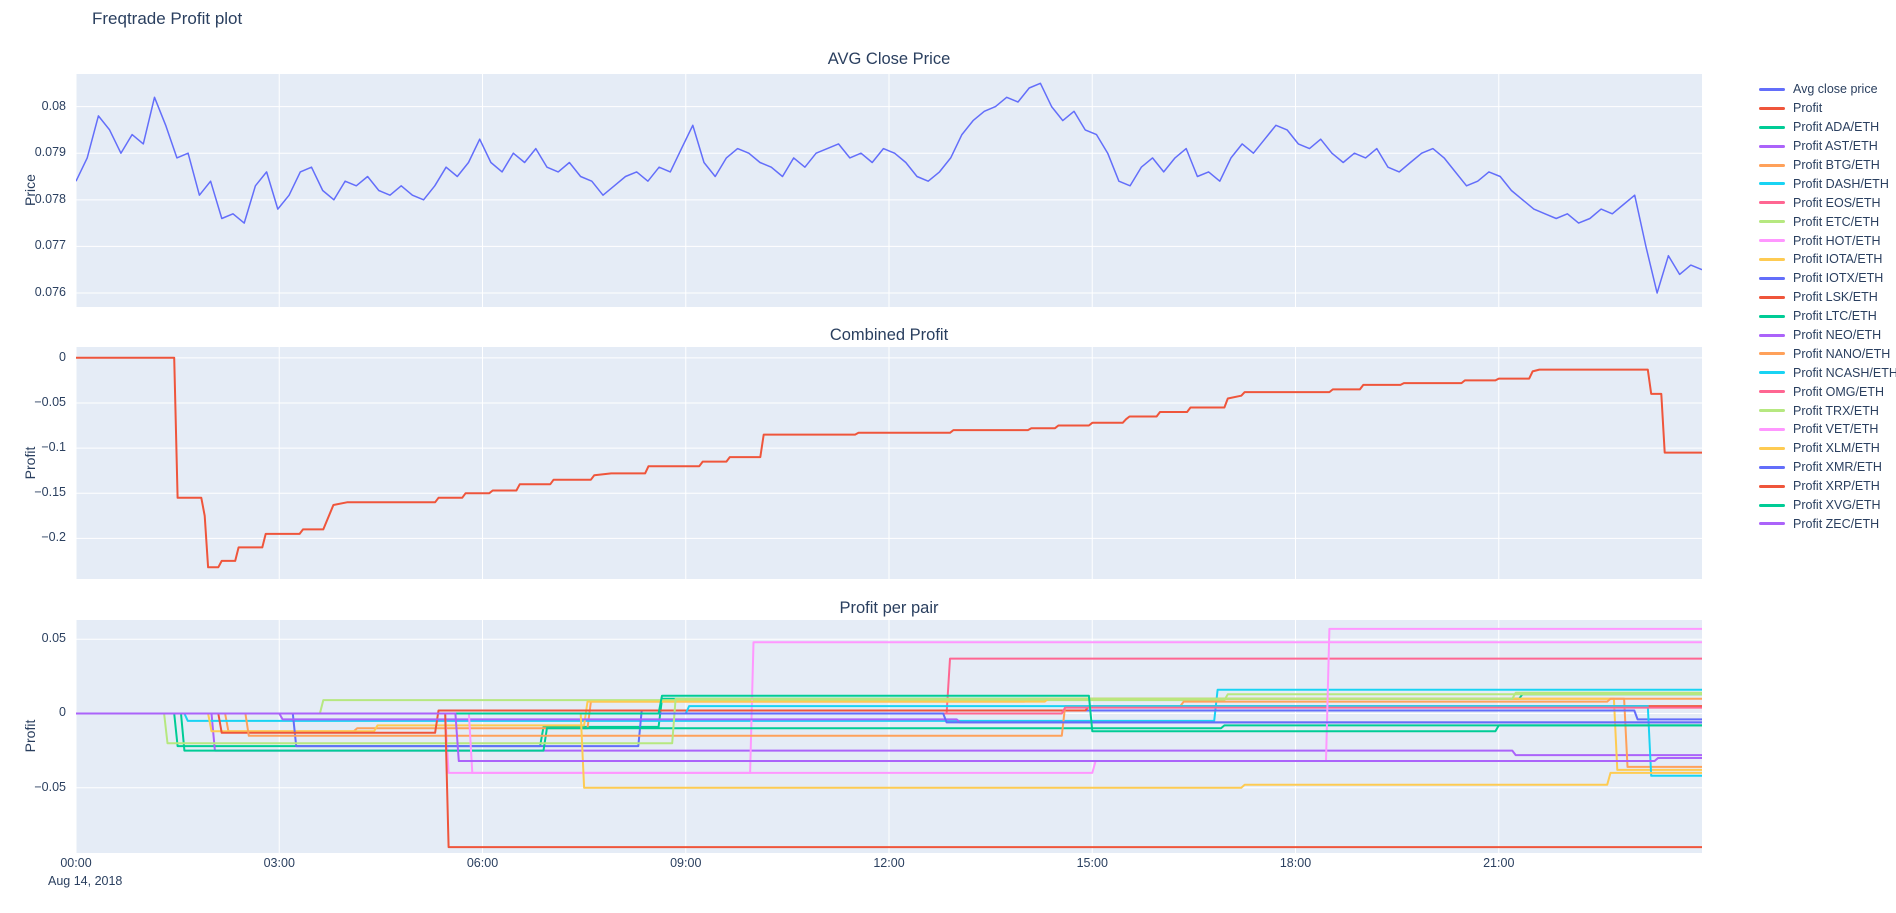 The width and height of the screenshot is (1896, 913). What do you see at coordinates (85, 881) in the screenshot?
I see `x-axis-date-label: Aug 14, 2018` at bounding box center [85, 881].